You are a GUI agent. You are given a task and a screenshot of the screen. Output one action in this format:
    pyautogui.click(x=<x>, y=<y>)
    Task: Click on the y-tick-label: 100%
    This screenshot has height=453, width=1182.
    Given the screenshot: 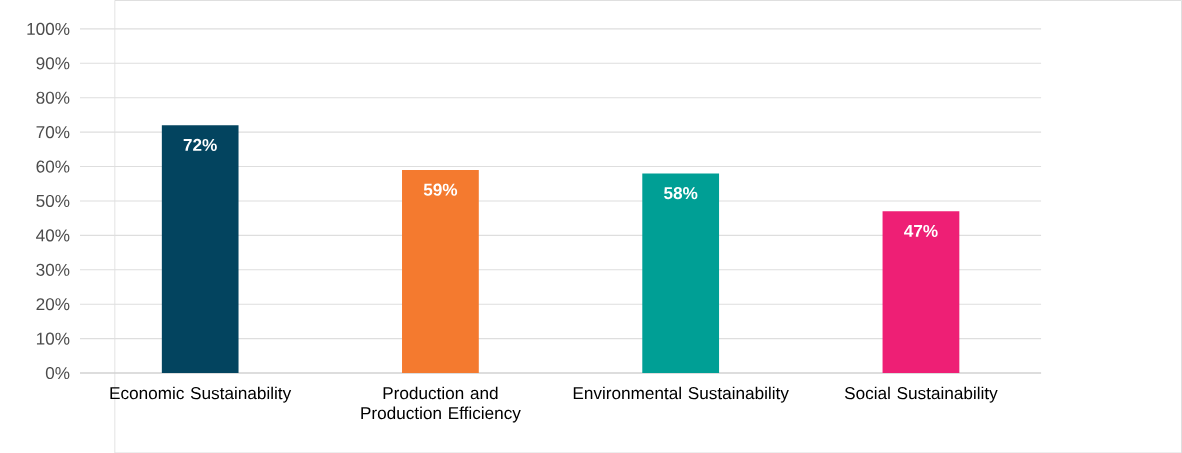 What is the action you would take?
    pyautogui.click(x=48, y=28)
    